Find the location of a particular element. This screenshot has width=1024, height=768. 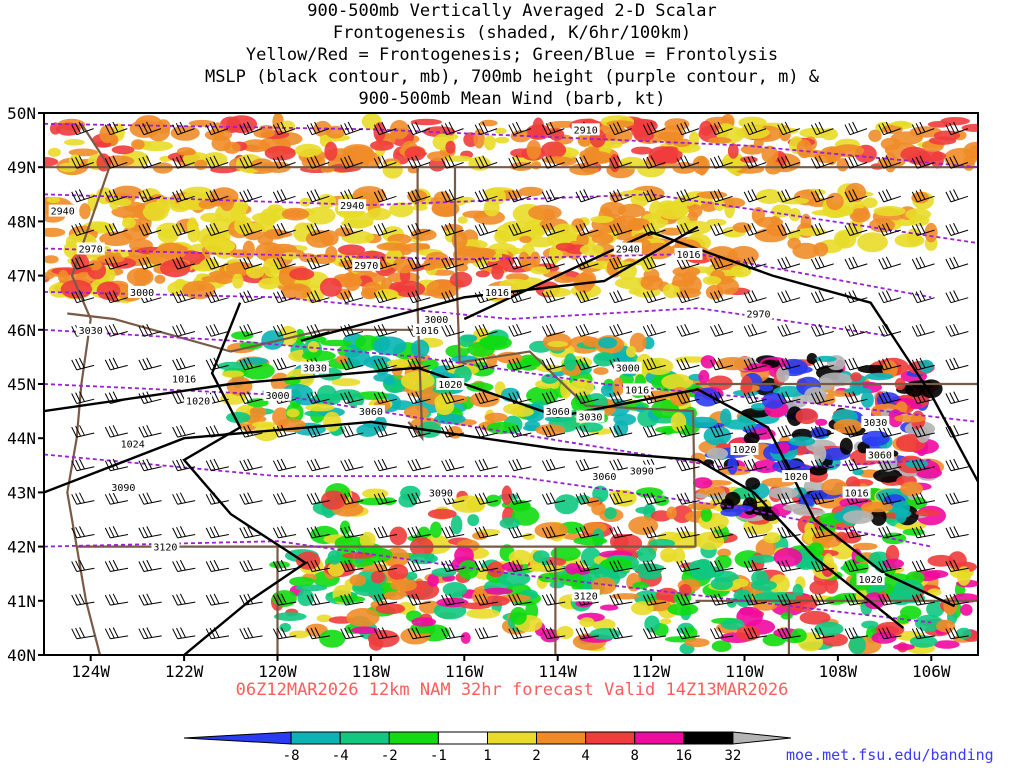

colorbar-swatch is located at coordinates (315, 738).